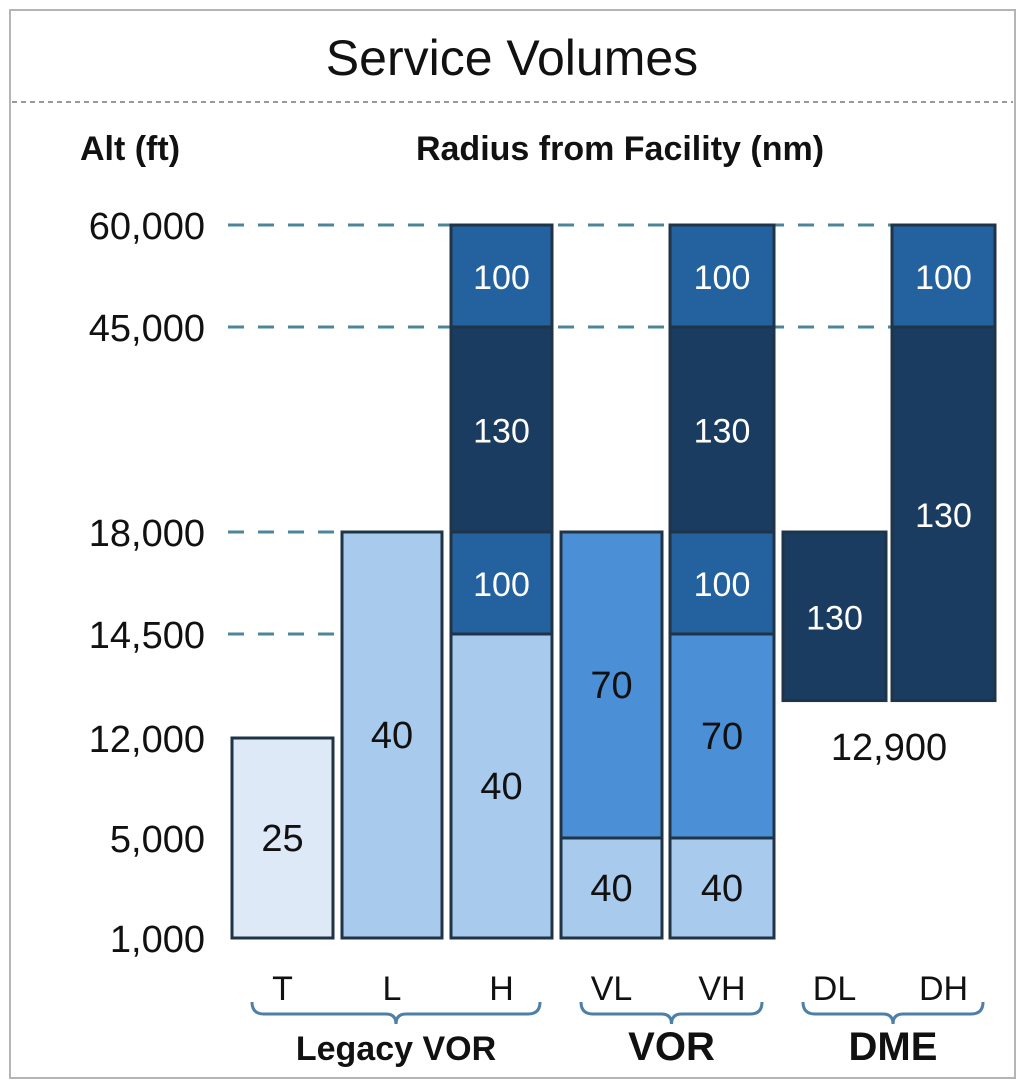 The width and height of the screenshot is (1020, 1081). I want to click on group-label: Legacy VOR, so click(396, 1049).